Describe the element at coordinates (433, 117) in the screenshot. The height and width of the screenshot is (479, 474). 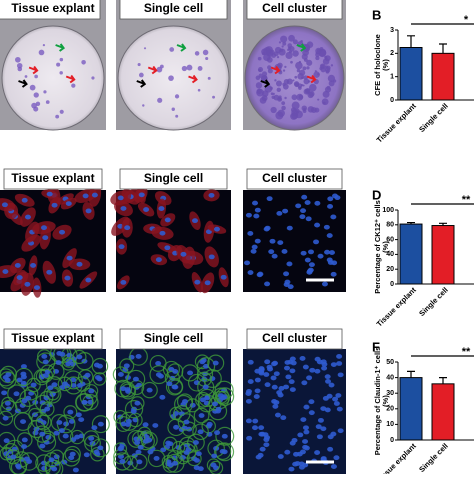
I see `x-tick-label: Single cell` at that location.